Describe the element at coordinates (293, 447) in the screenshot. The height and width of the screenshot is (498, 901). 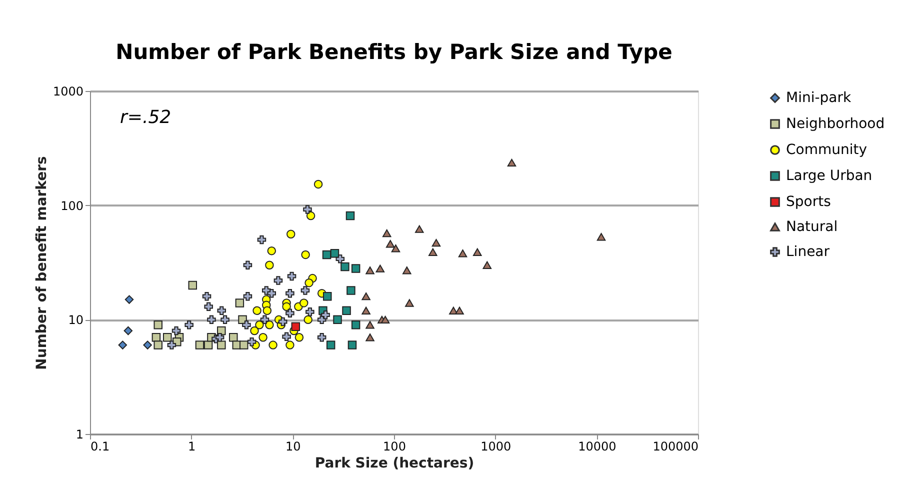
I see `x-tick-label: 10` at that location.